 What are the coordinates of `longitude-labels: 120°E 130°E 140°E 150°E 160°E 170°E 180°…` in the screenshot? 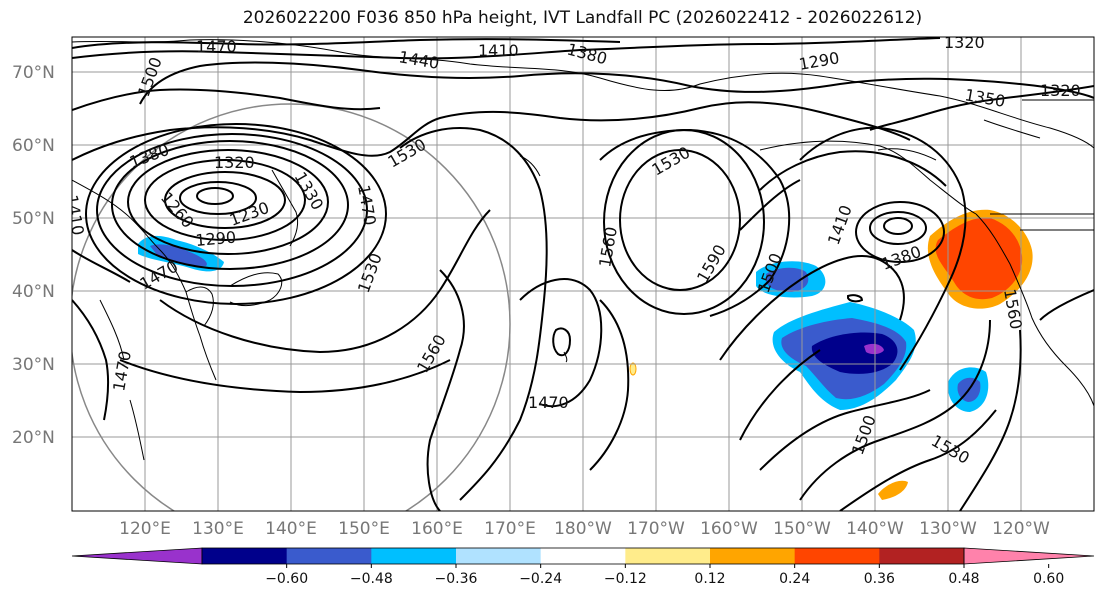 It's located at (584, 529).